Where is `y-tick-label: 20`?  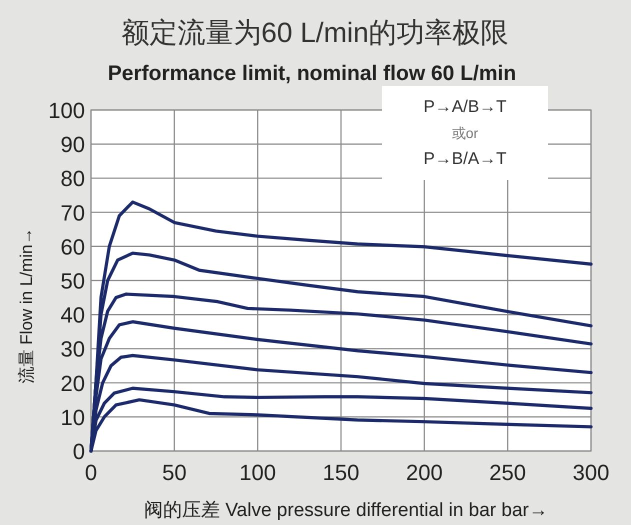 y-tick-label: 20 is located at coordinates (72, 383).